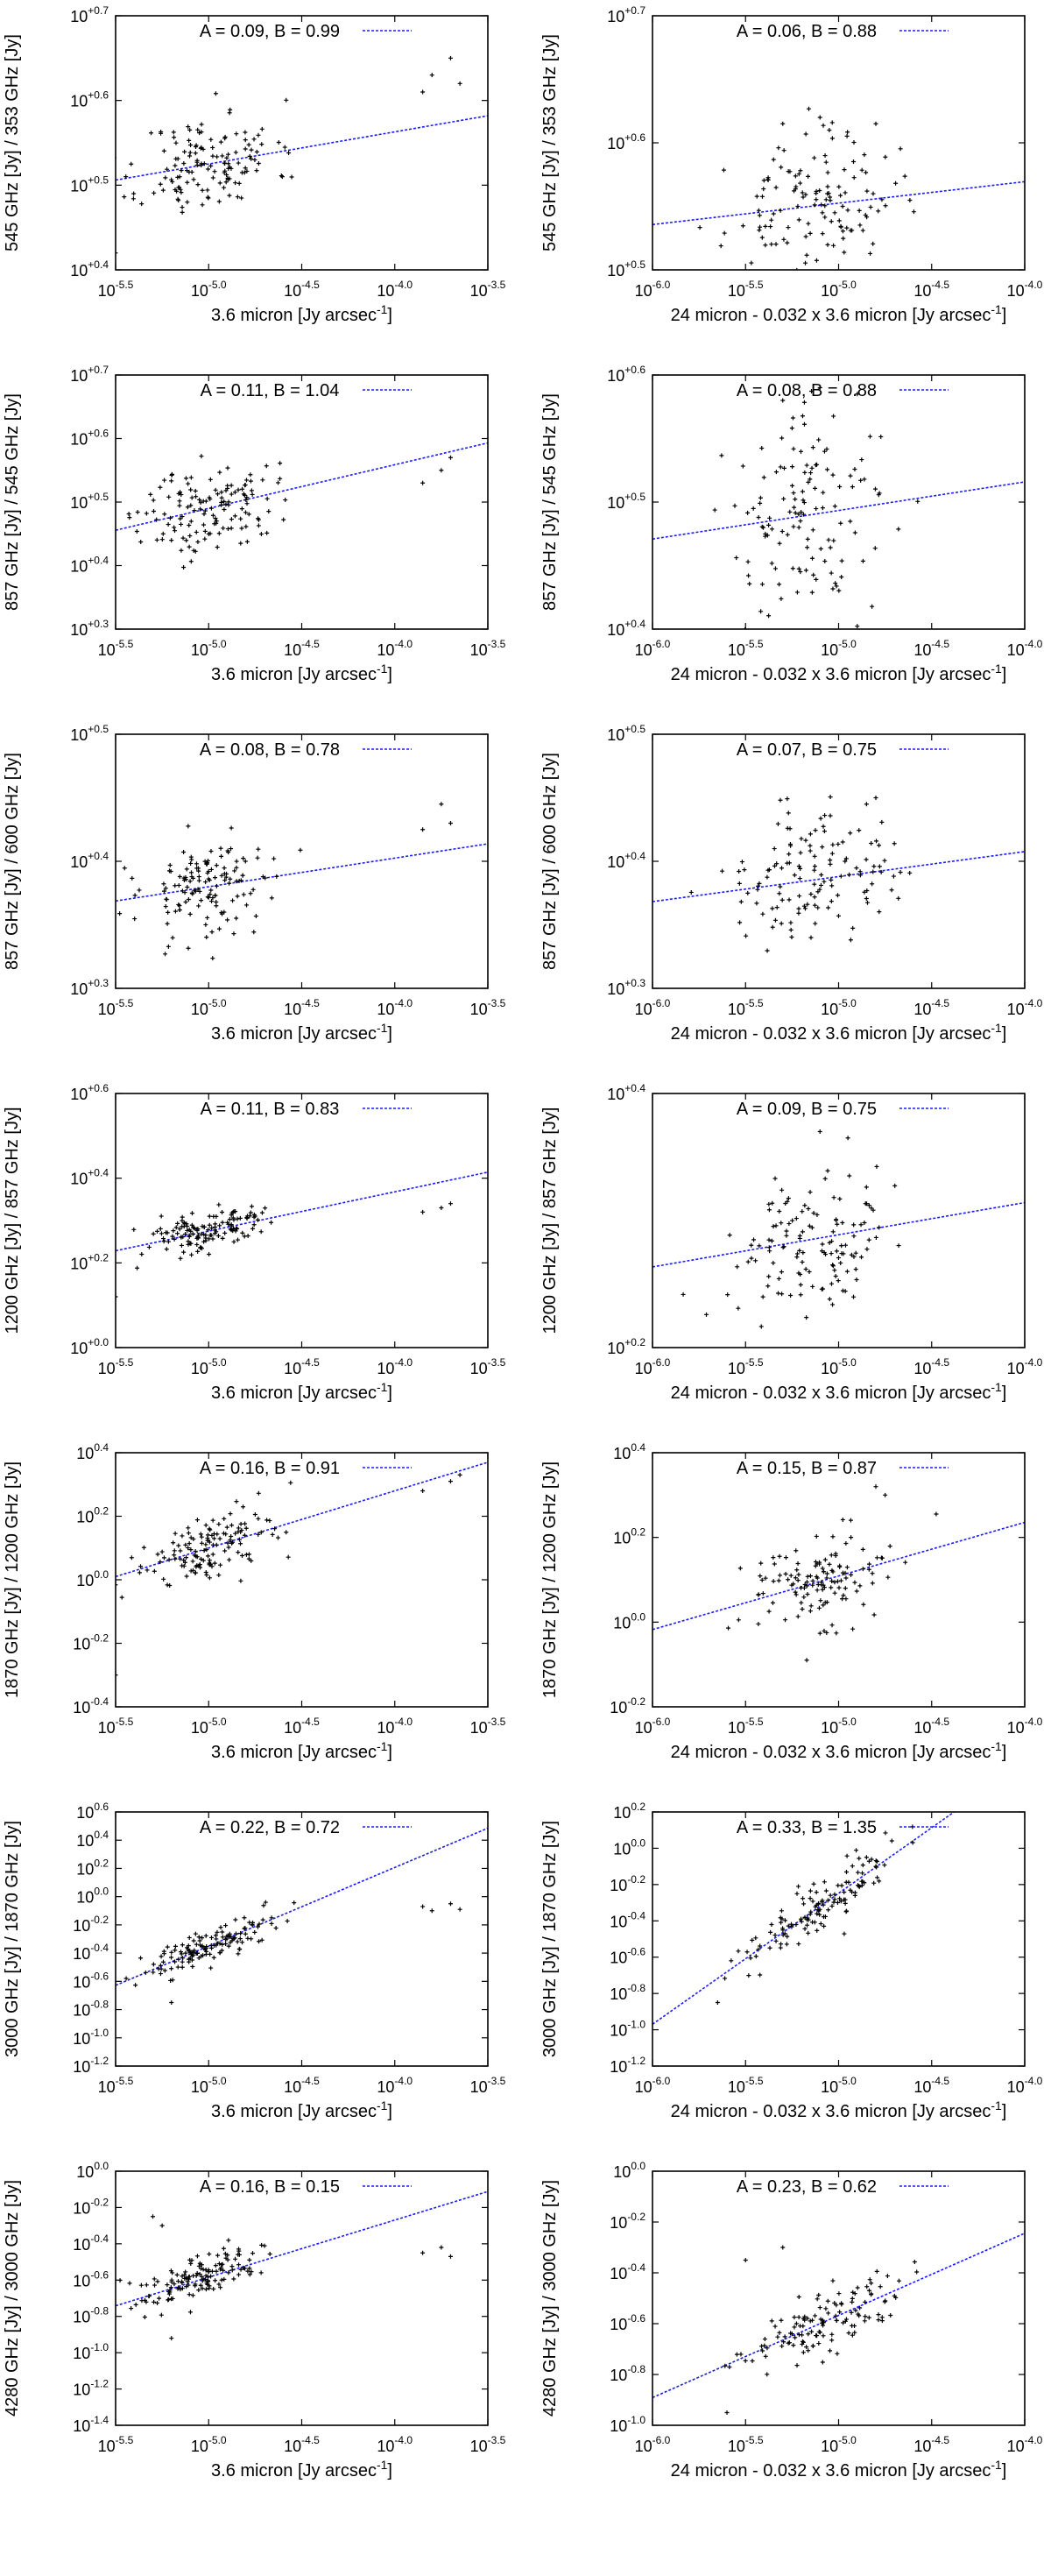 The width and height of the screenshot is (1051, 2576). Describe the element at coordinates (302, 1750) in the screenshot. I see `chart-9-x-axis-label: 3.6 micron [Jy arcsec-1]` at that location.